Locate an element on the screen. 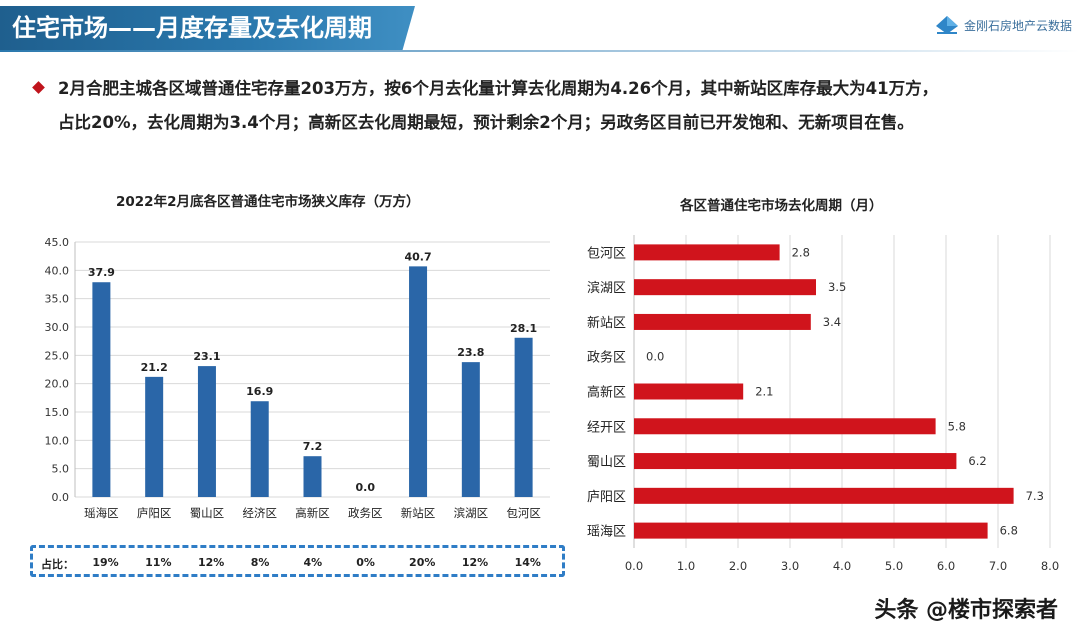 Image resolution: width=1080 pixels, height=638 pixels. y-category-label: 蜀山区 is located at coordinates (606, 462).